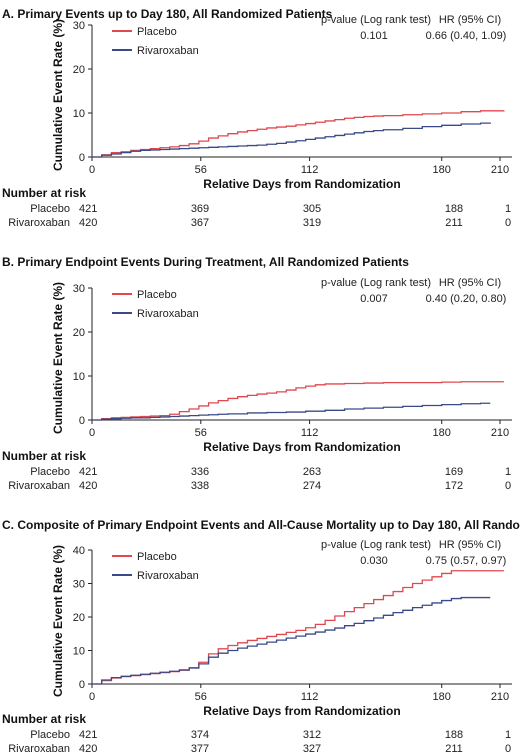 The width and height of the screenshot is (520, 752). What do you see at coordinates (312, 747) in the screenshot?
I see `risk-count: 327` at bounding box center [312, 747].